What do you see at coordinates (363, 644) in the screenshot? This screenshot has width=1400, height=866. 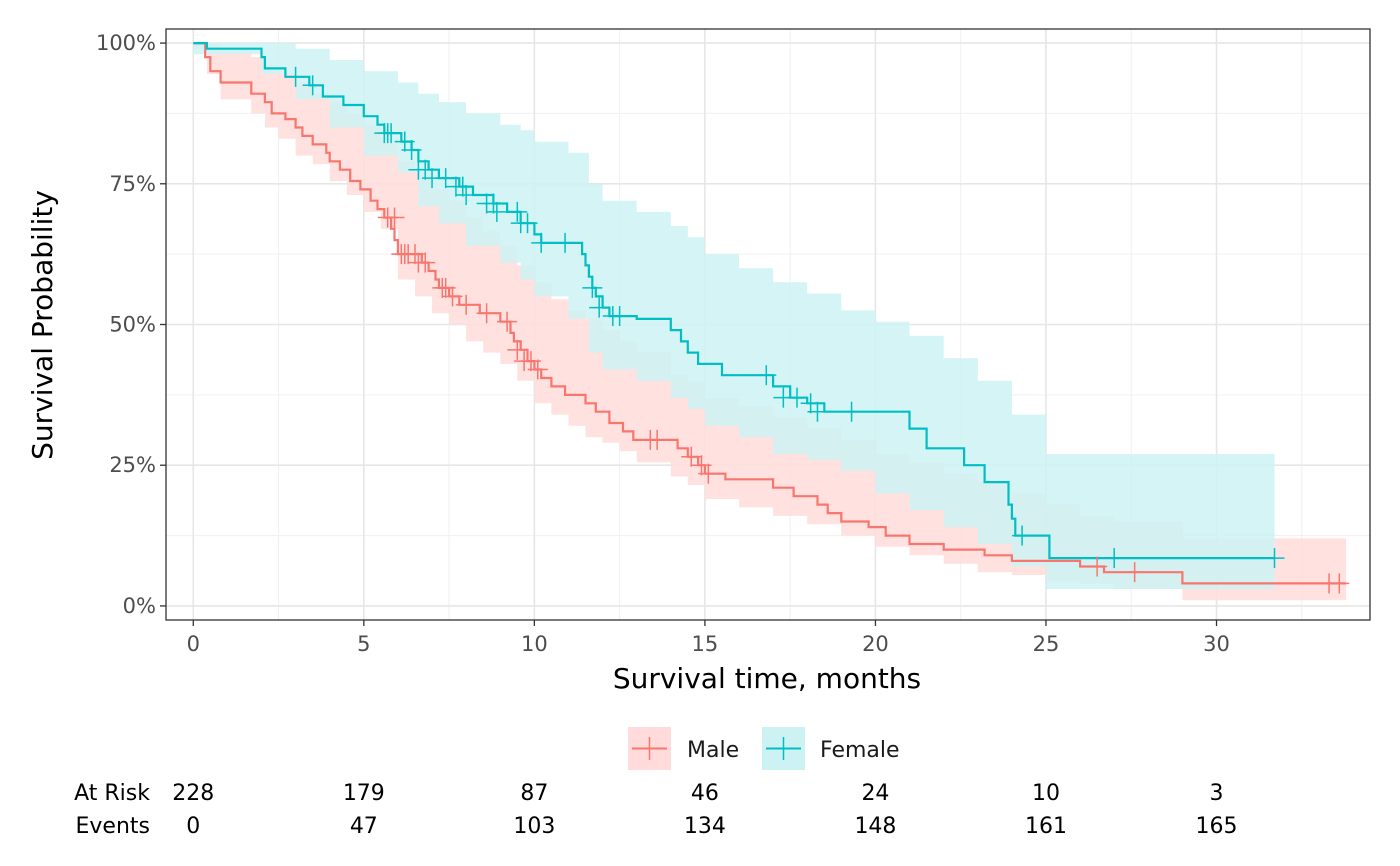 I see `x-tick-label: 5` at bounding box center [363, 644].